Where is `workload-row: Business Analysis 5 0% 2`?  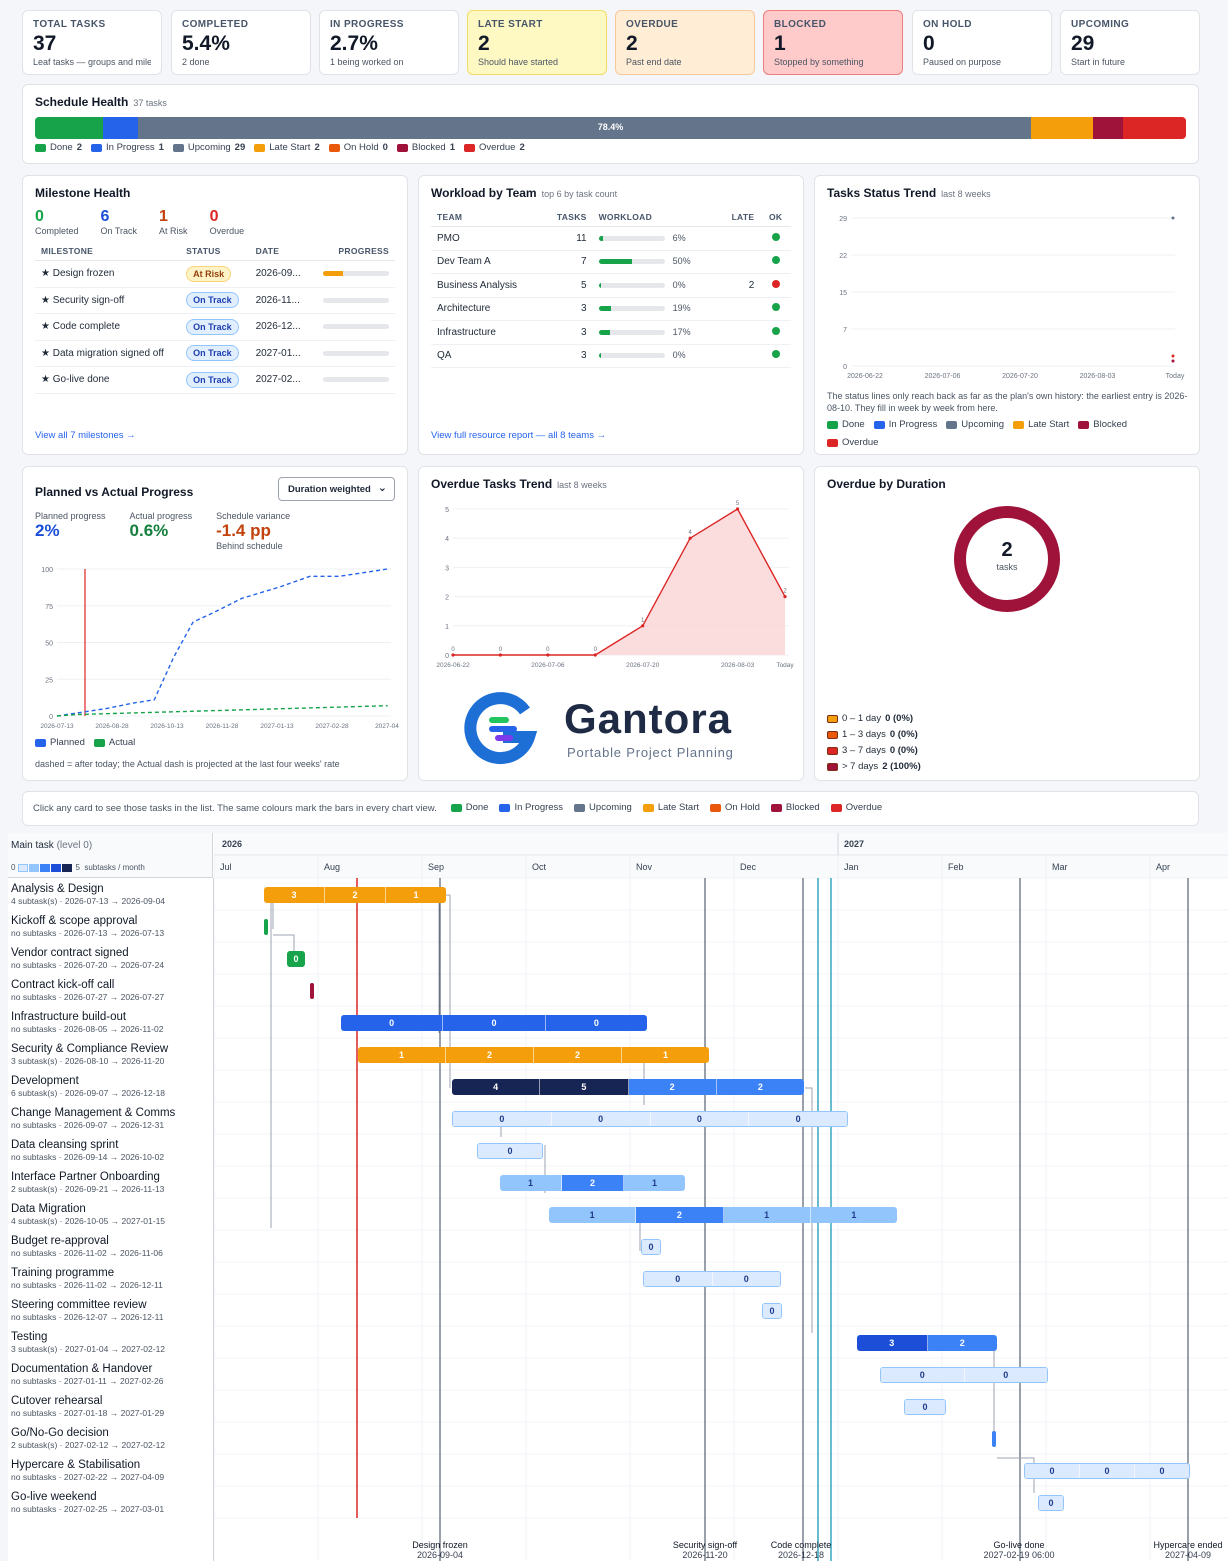 workload-row: Business Analysis 5 0% 2 is located at coordinates (611, 285).